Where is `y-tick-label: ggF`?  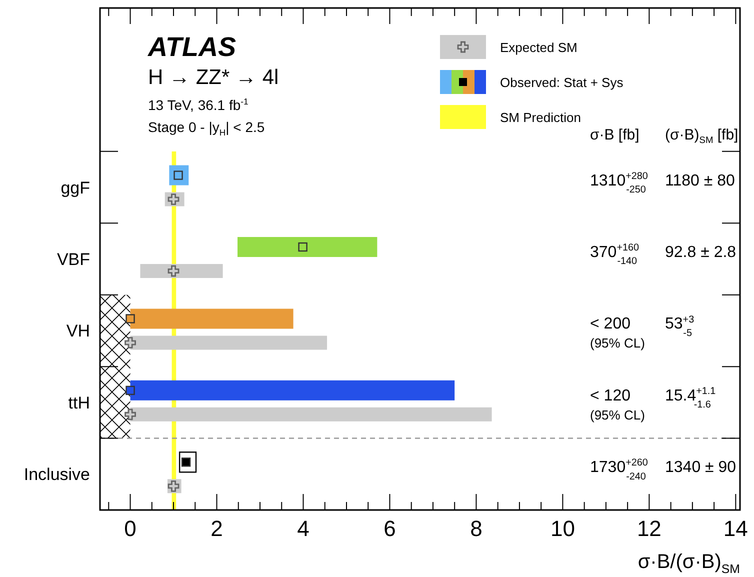
y-tick-label: ggF is located at coordinates (75, 188).